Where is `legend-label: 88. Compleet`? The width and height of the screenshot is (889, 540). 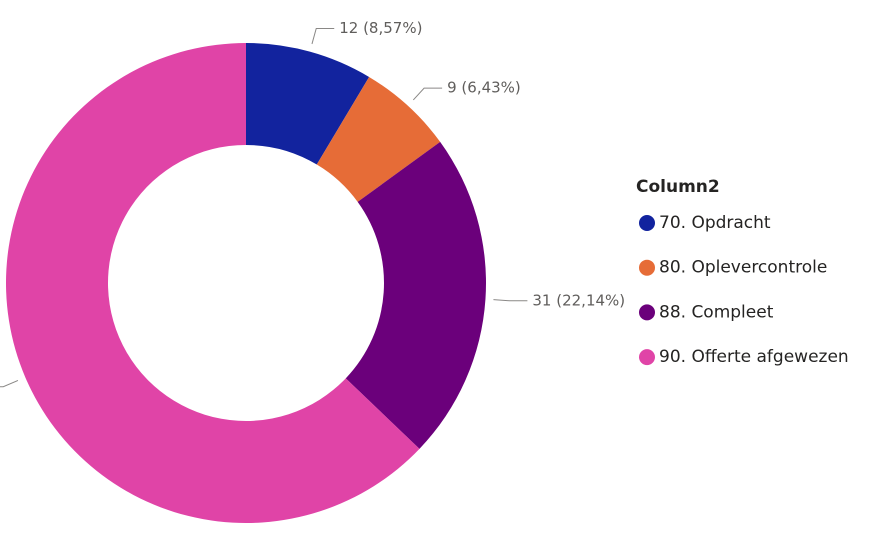 legend-label: 88. Compleet is located at coordinates (716, 312).